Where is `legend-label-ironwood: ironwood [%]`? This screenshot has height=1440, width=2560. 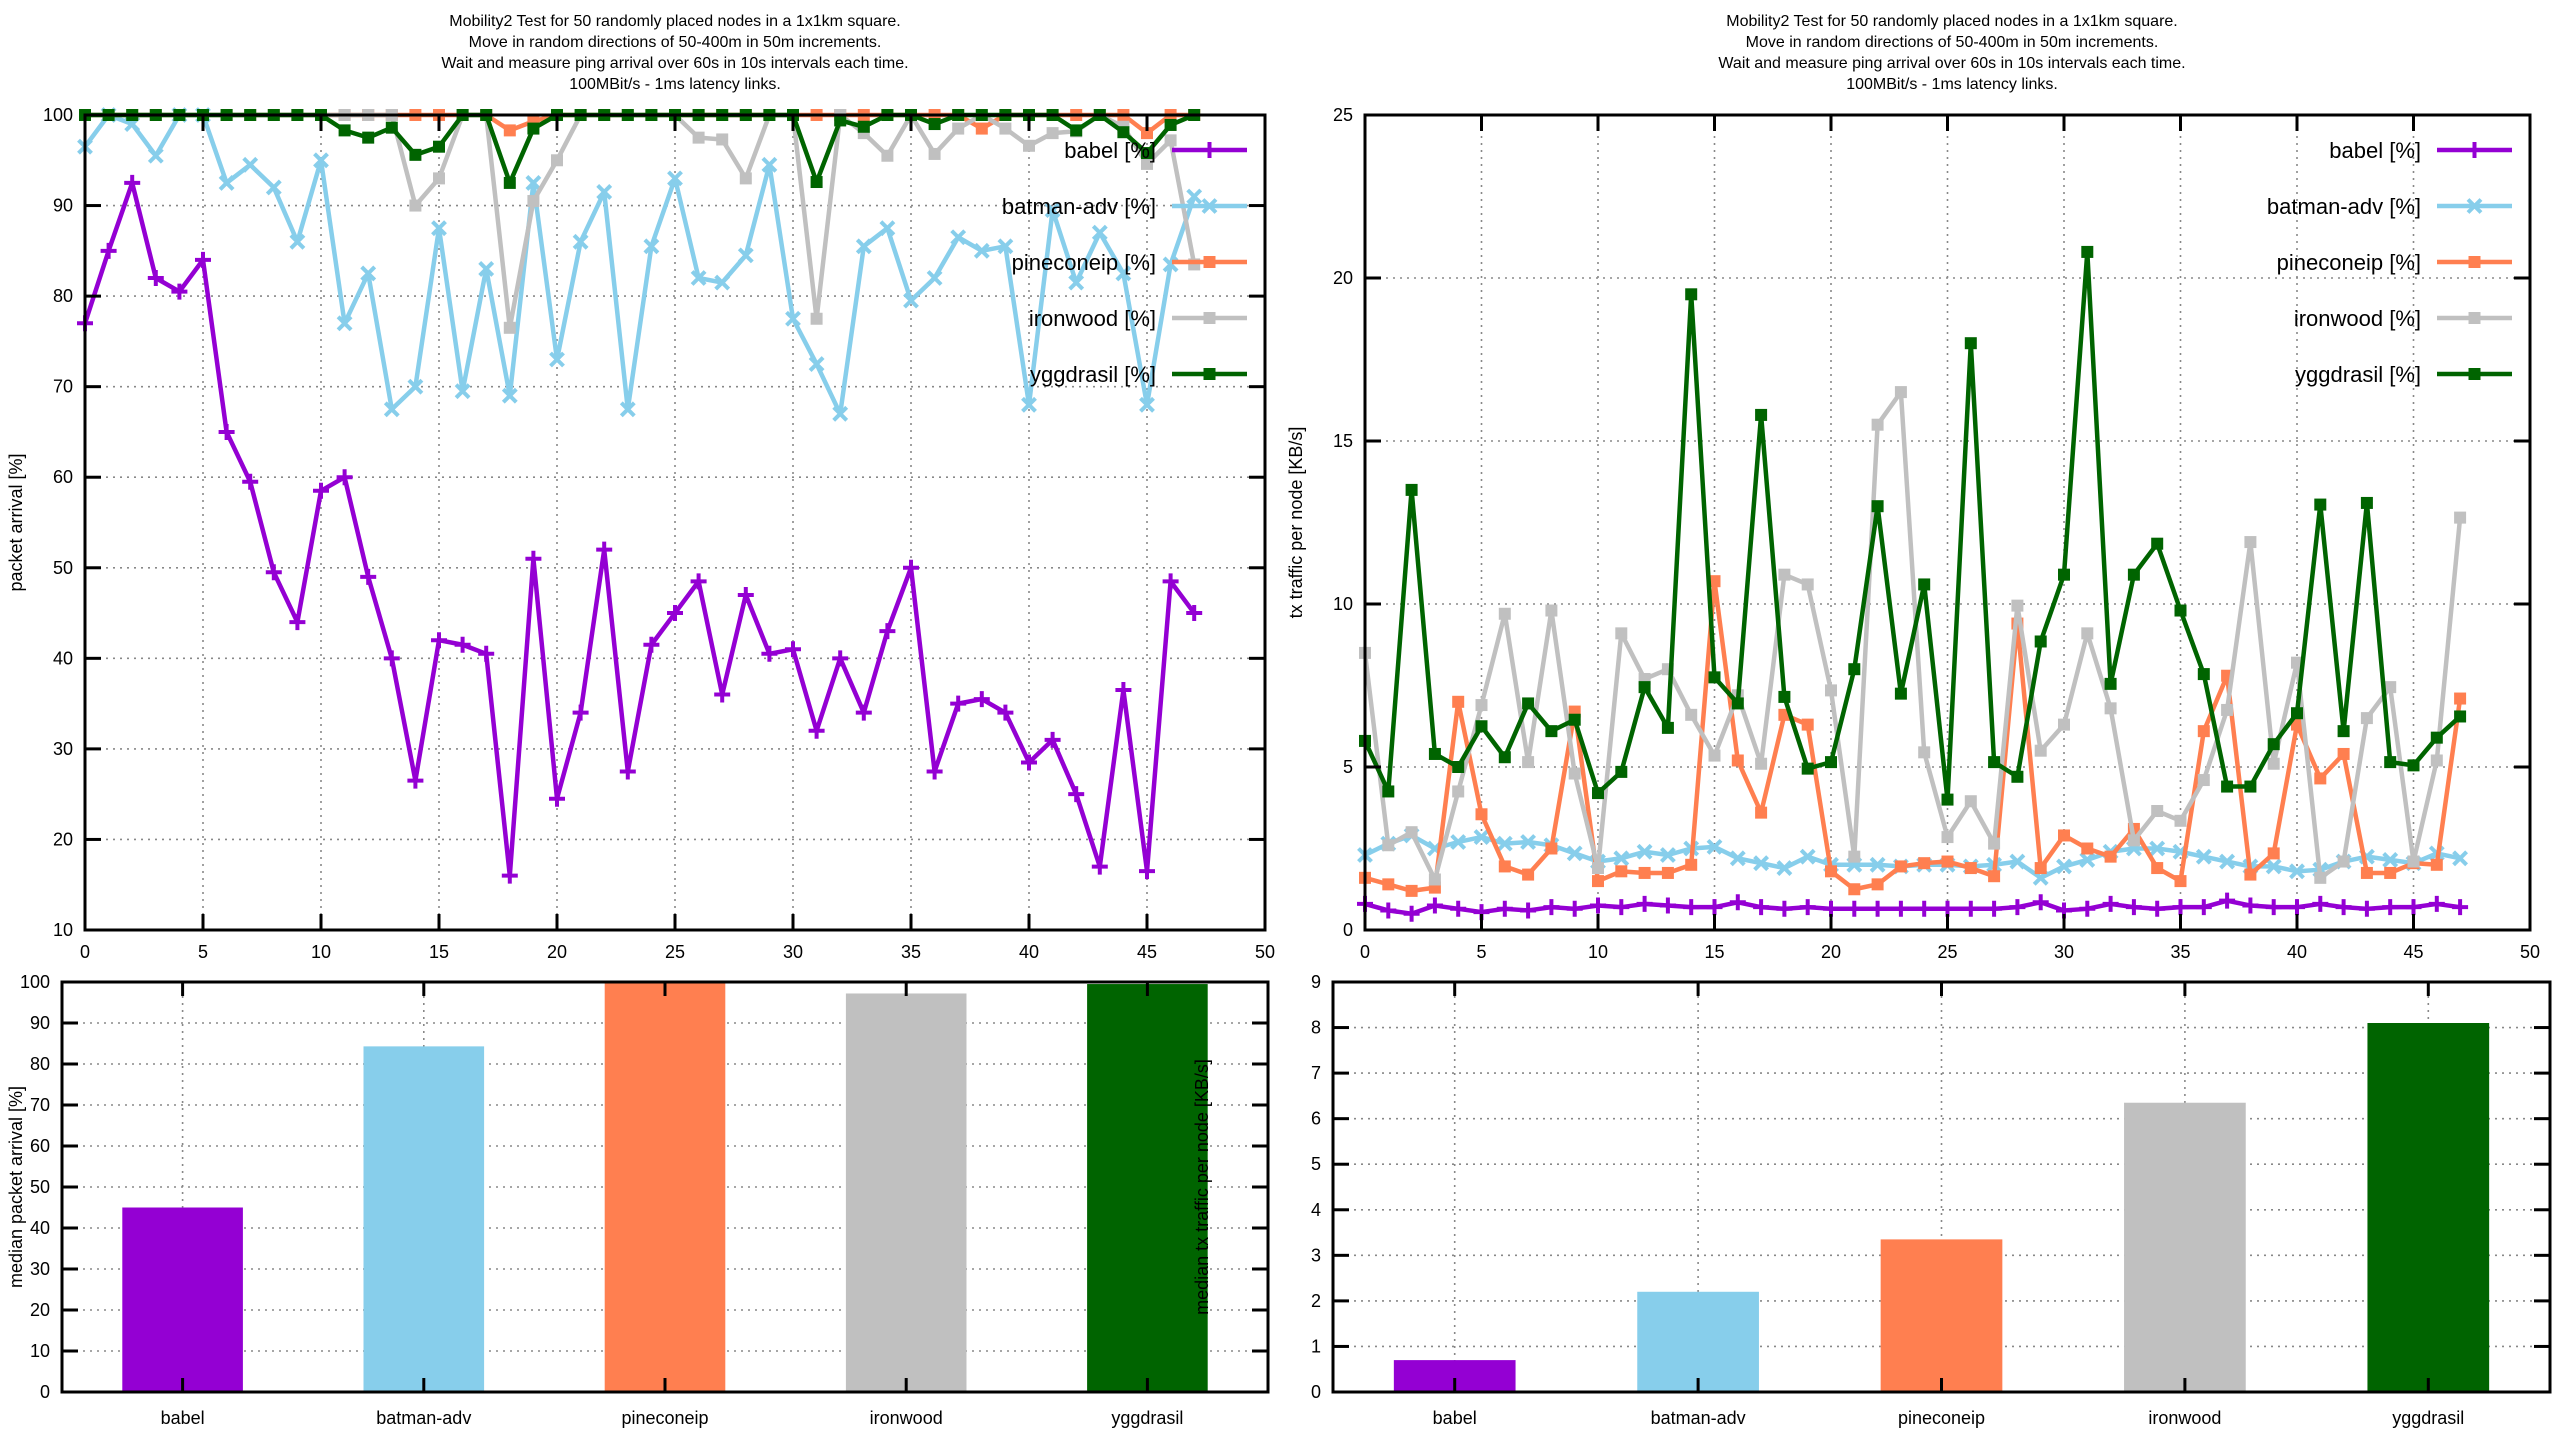
legend-label-ironwood: ironwood [%] is located at coordinates (1092, 318).